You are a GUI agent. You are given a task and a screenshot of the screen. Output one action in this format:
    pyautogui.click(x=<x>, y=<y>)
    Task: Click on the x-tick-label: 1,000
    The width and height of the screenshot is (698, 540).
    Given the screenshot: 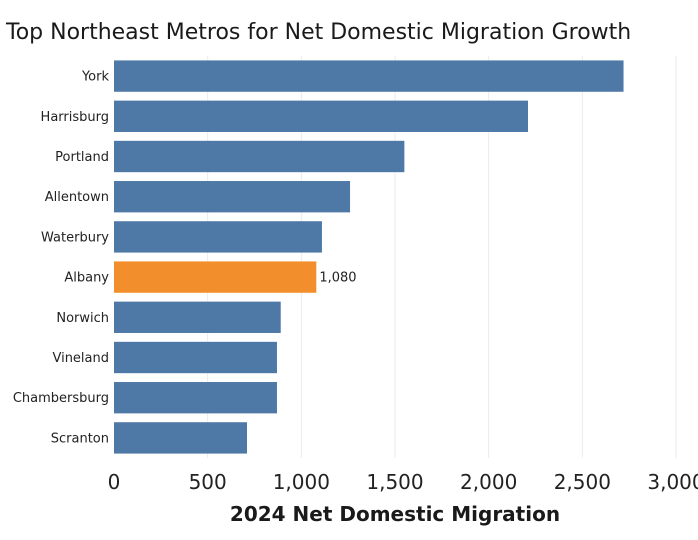 What is the action you would take?
    pyautogui.click(x=301, y=482)
    